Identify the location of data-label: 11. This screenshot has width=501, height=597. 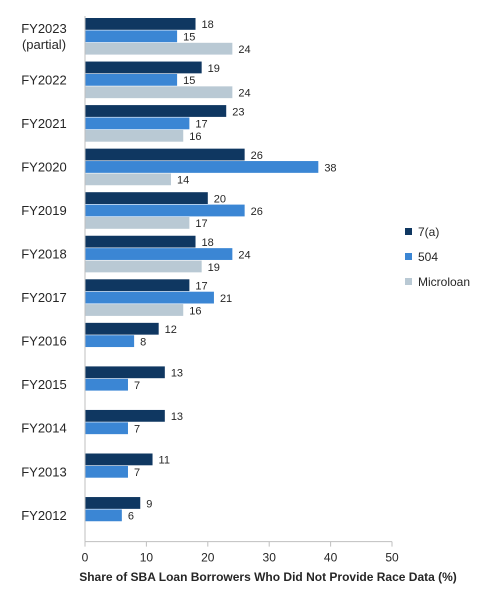
(164, 461).